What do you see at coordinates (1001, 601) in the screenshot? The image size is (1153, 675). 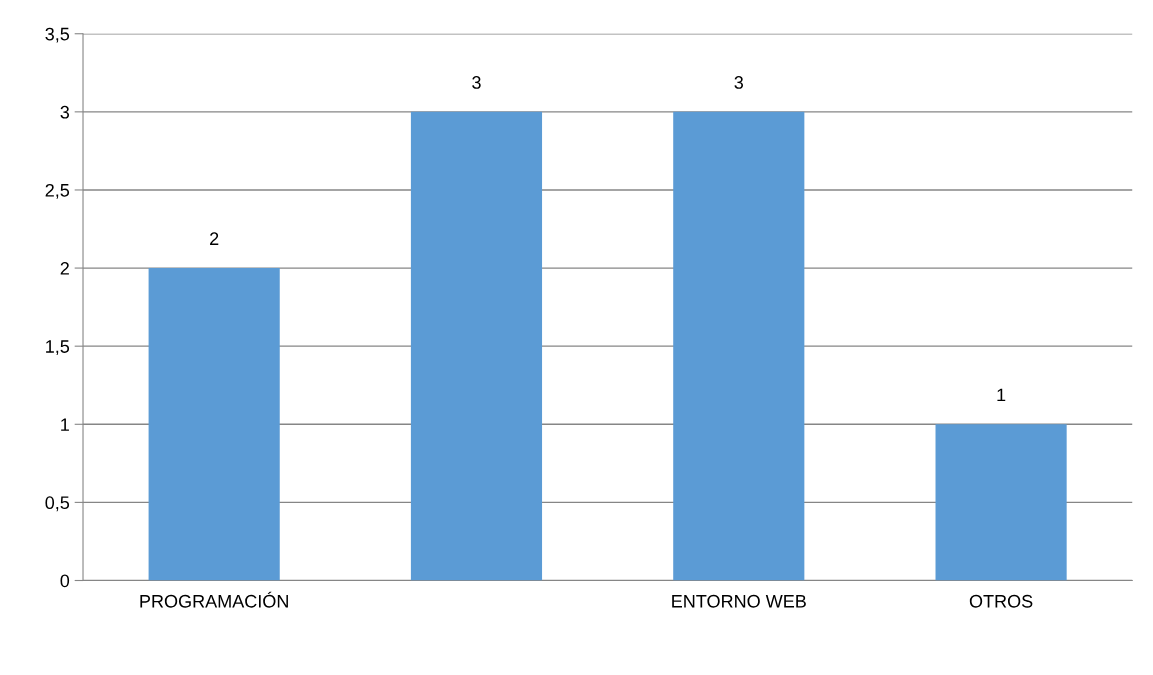 I see `x-tick-label: OTROS` at bounding box center [1001, 601].